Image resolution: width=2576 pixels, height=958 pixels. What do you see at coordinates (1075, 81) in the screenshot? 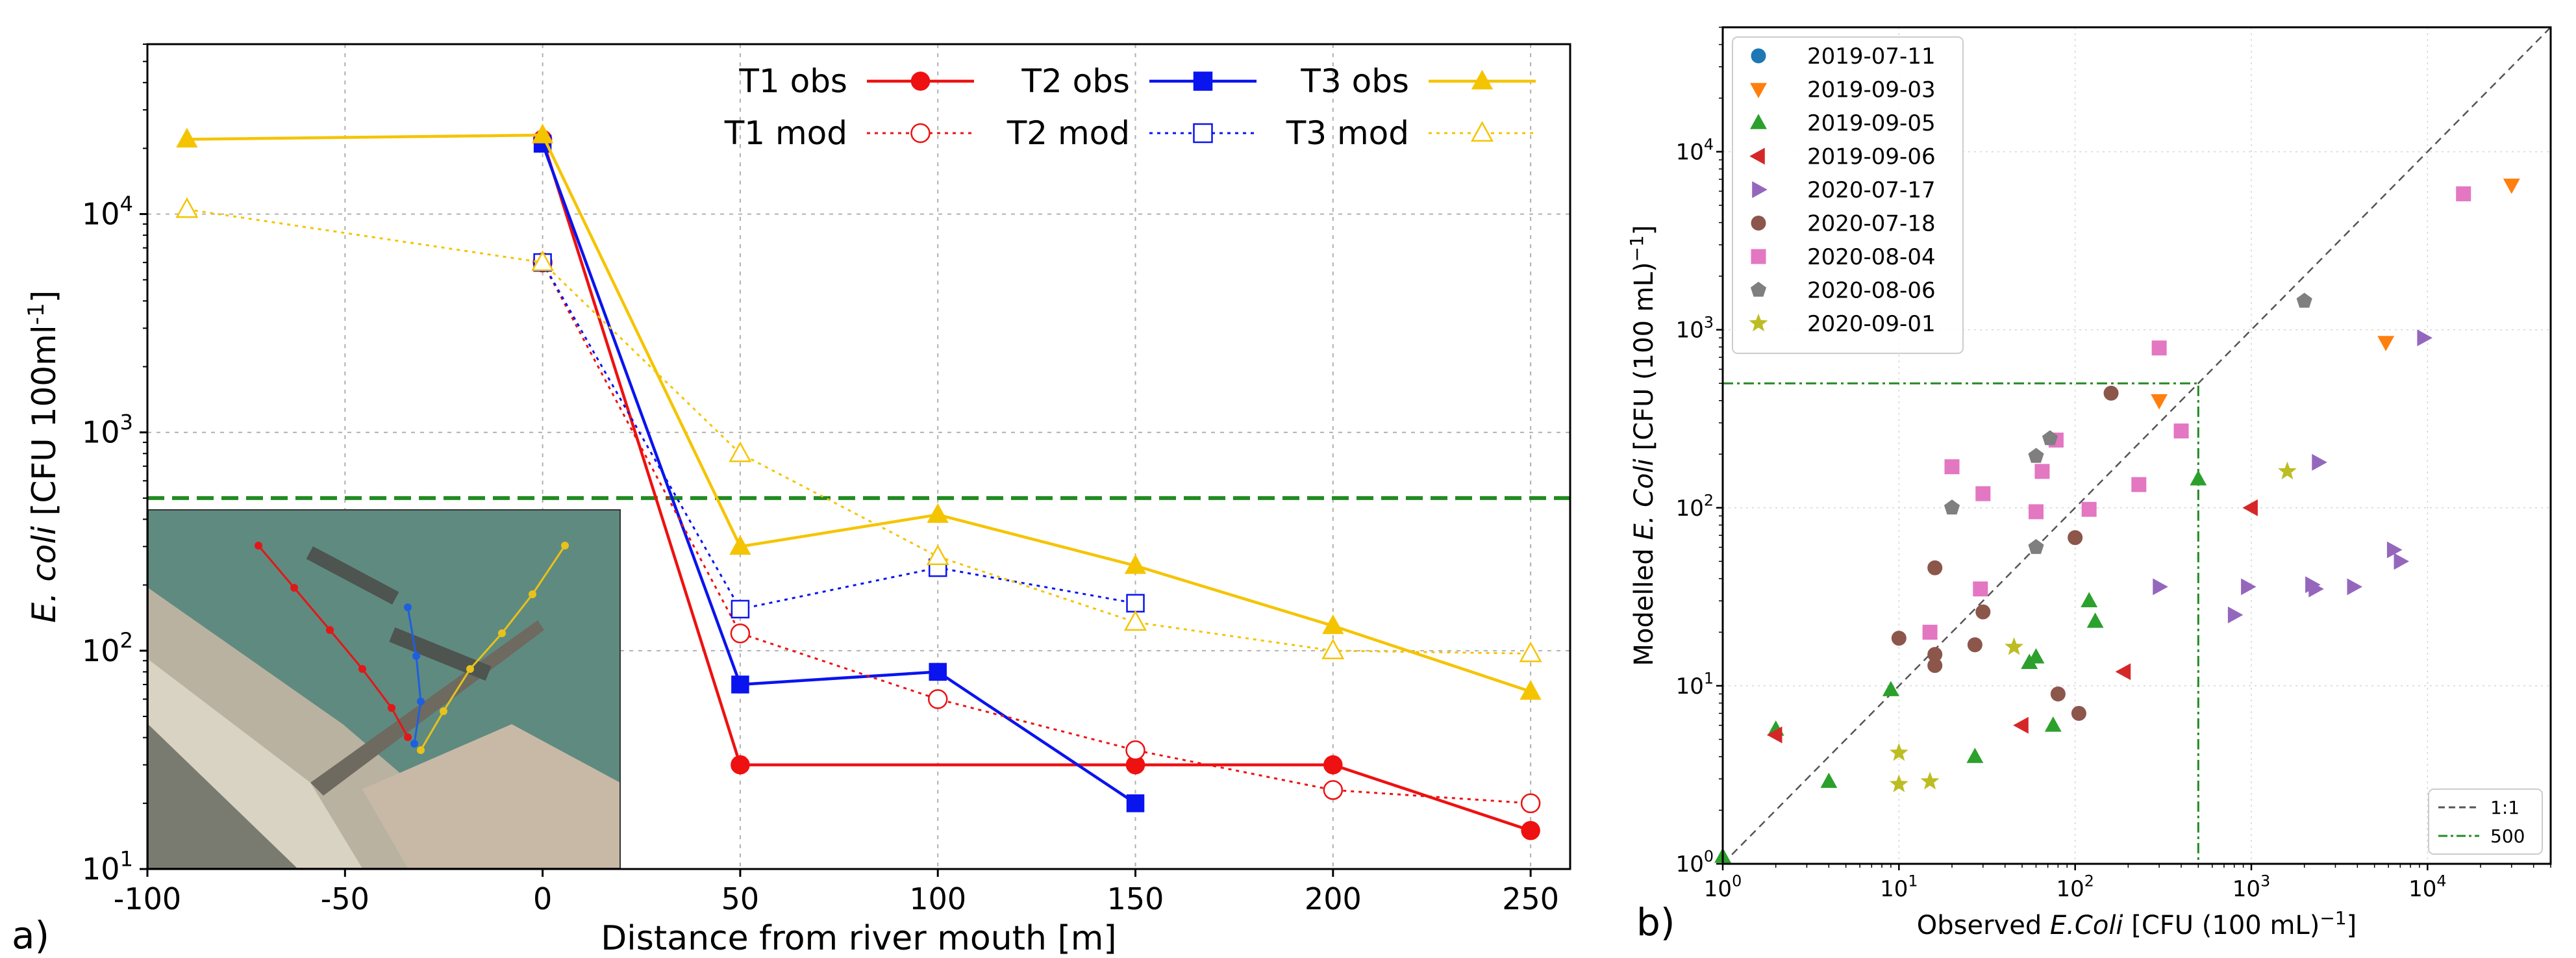
I see `legend-label: T2 obs` at bounding box center [1075, 81].